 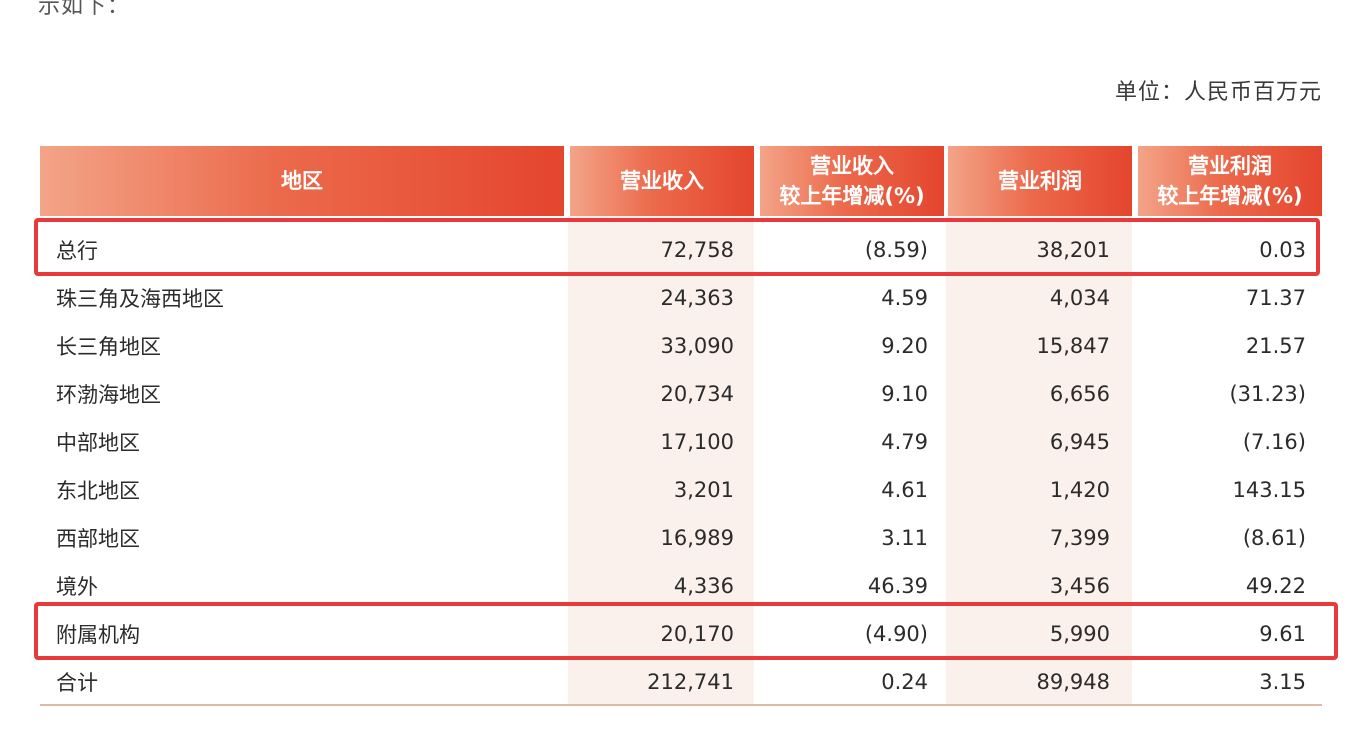 I want to click on profit-change-cell: 49.22, so click(x=1275, y=586).